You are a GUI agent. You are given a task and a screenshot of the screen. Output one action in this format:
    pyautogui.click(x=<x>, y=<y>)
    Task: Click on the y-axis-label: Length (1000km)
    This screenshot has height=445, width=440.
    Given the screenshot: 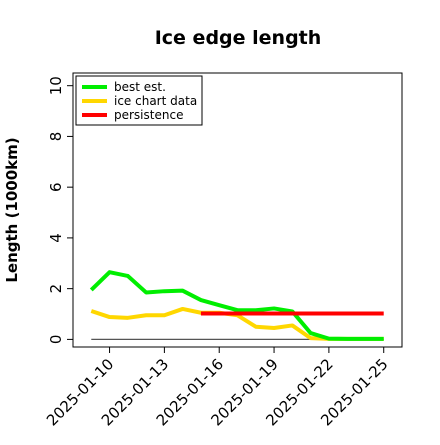 What is the action you would take?
    pyautogui.click(x=12, y=209)
    